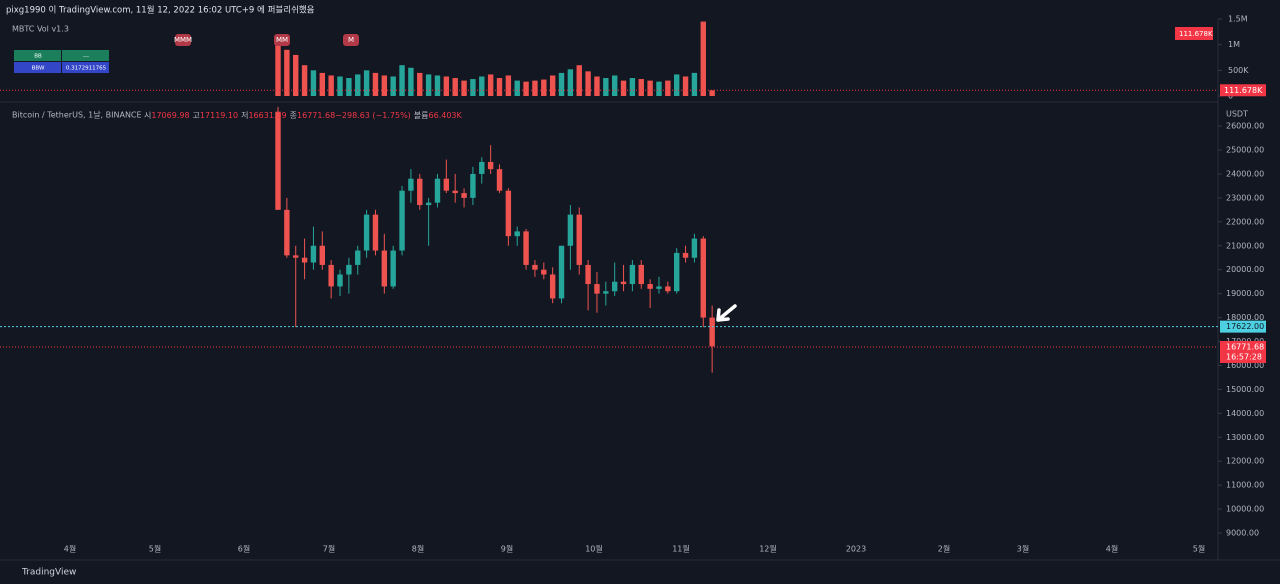 Image resolution: width=1280 pixels, height=584 pixels. I want to click on legend-value: −298.63 (−1.75%), so click(373, 115).